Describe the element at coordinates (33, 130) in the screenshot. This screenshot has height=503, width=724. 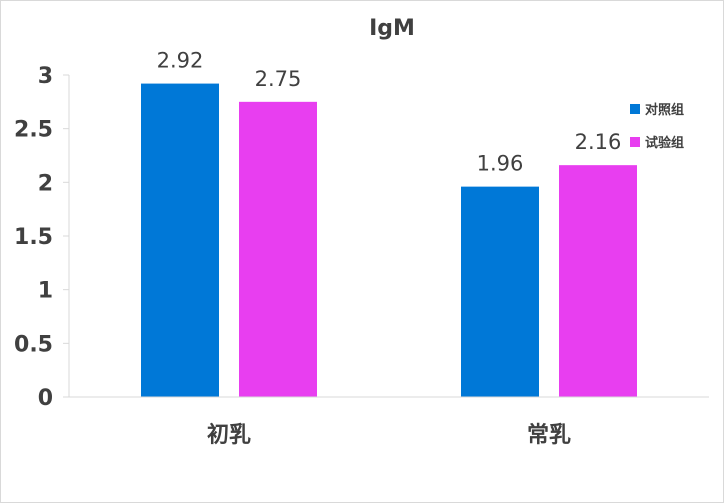
I see `y-tick-label: 2.5` at that location.